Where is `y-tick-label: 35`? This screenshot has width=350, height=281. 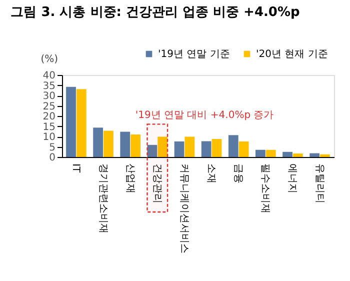
y-tick-label: 35 is located at coordinates (49, 86).